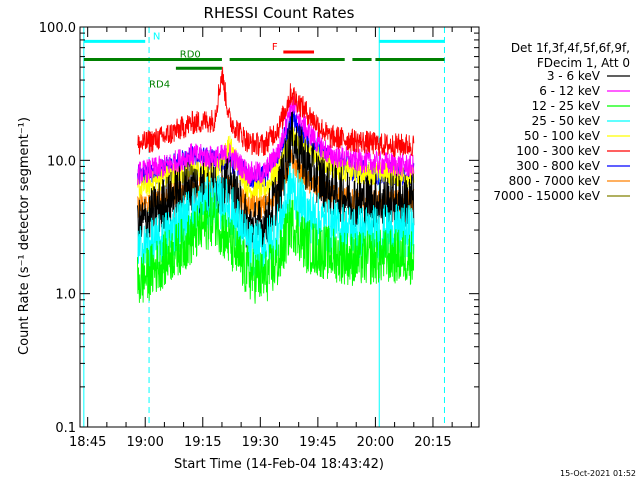 This screenshot has width=640, height=480. I want to click on x-axis-label: Start Time (14-Feb-04 18:43:42), so click(279, 464).